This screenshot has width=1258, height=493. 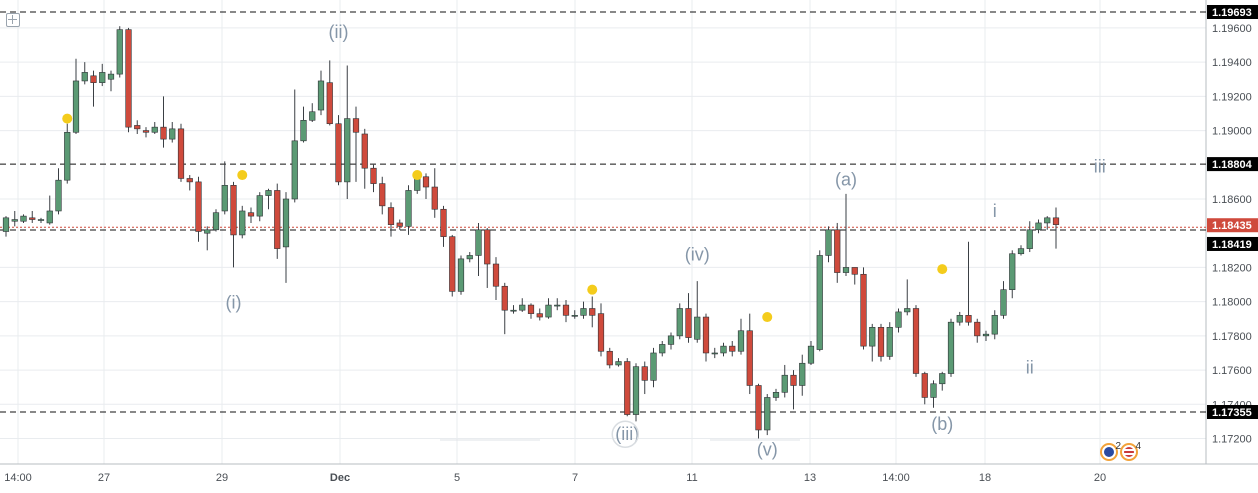 I want to click on eu-flag-icon: 2, so click(x=1110, y=451).